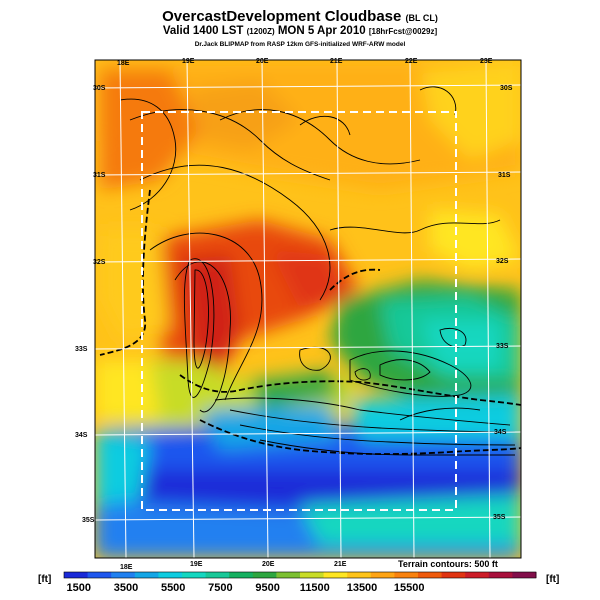  I want to click on chart-title: OvercastDevelopment Cloudbase (BL CL), so click(300, 16).